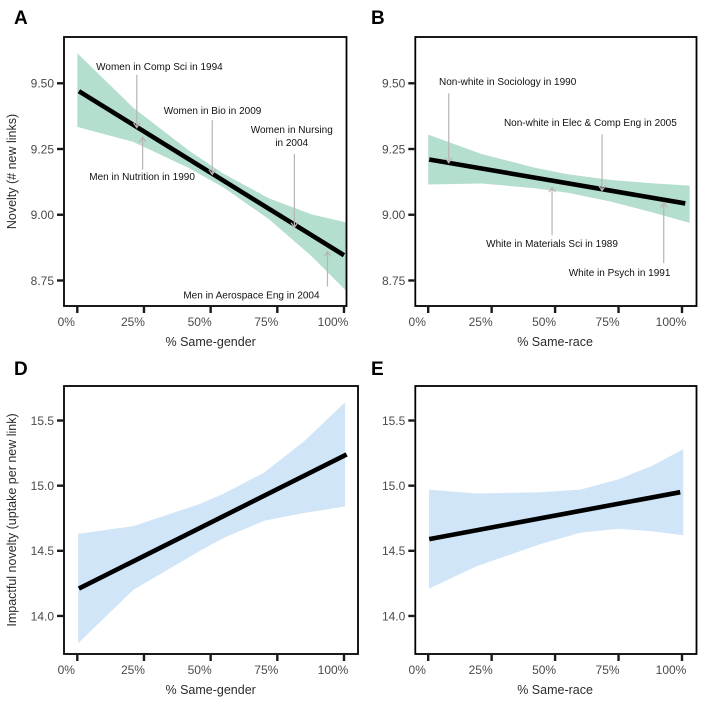  Describe the element at coordinates (12, 171) in the screenshot. I see `y-axis-title: Novelty (# new links)` at that location.